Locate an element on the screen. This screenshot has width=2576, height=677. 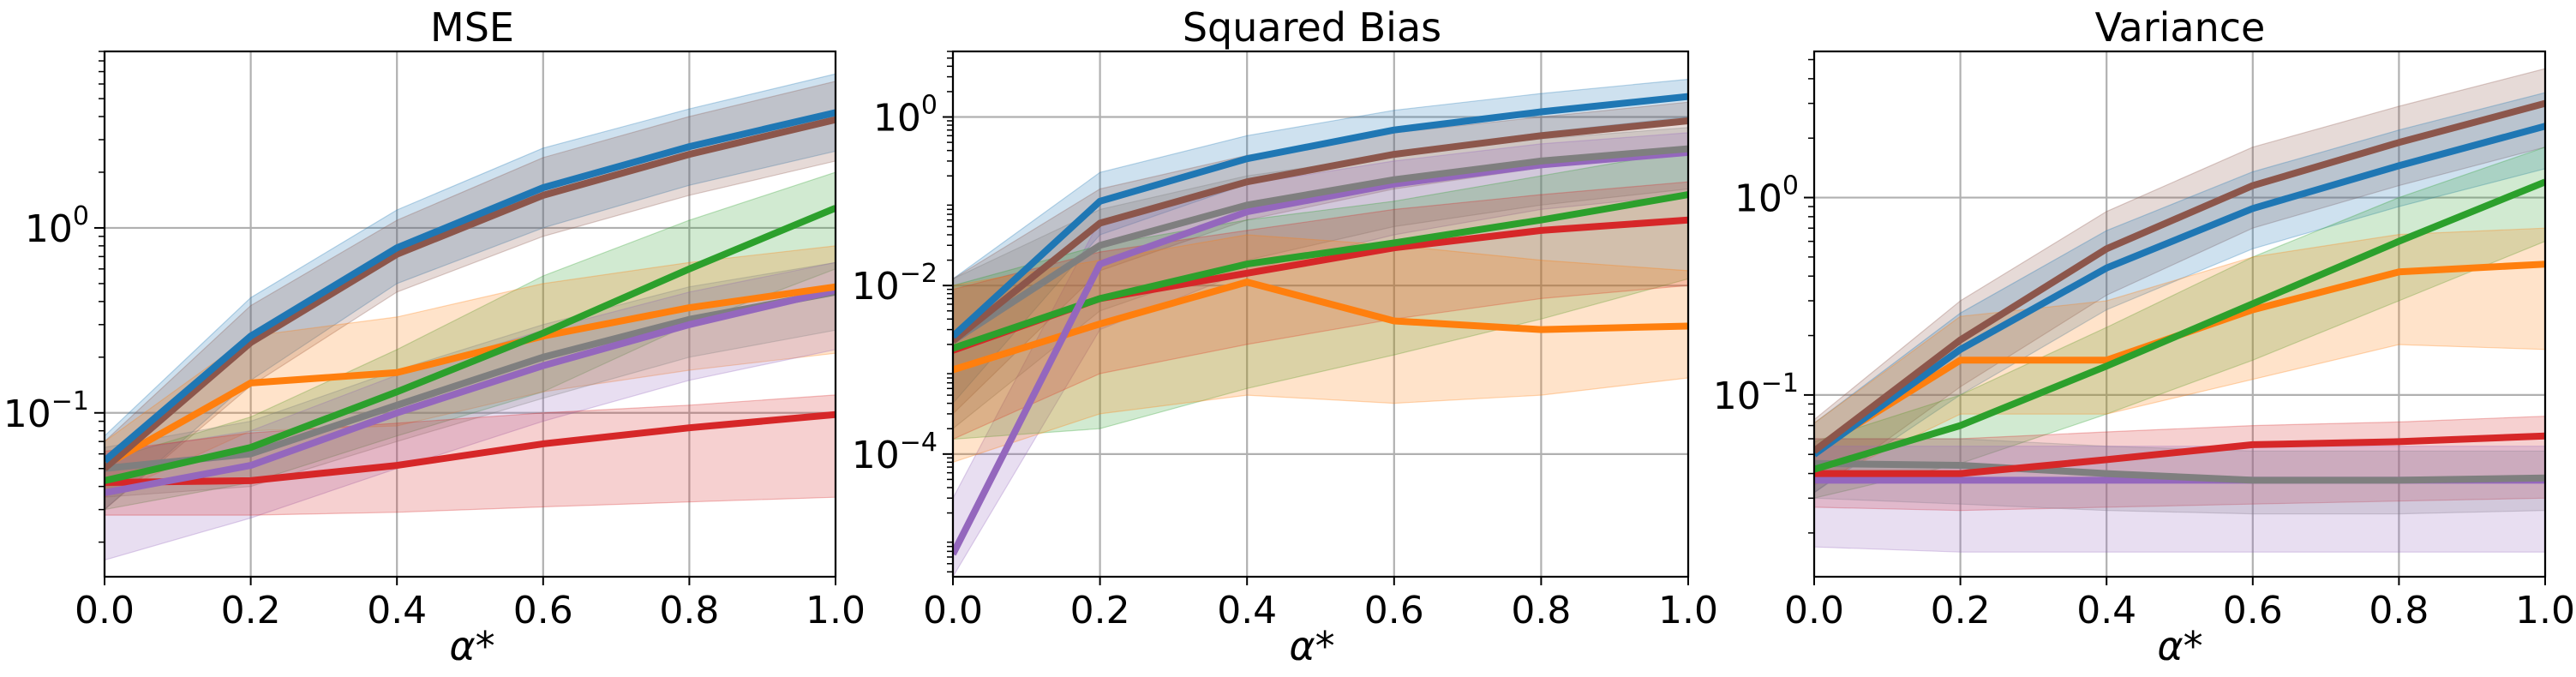
y-tick-label: 10⁻¹ is located at coordinates (1756, 393).